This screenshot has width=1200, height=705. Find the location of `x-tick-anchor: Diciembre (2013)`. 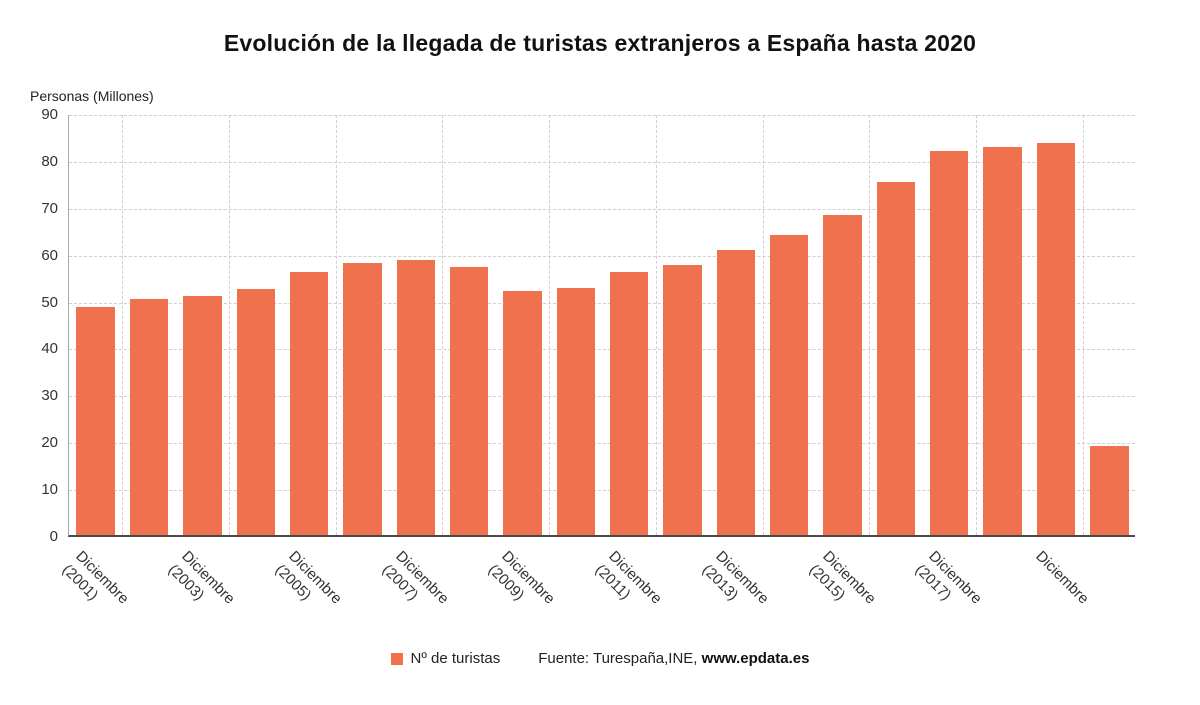

x-tick-anchor: Diciembre (2013) is located at coordinates (746, 577).